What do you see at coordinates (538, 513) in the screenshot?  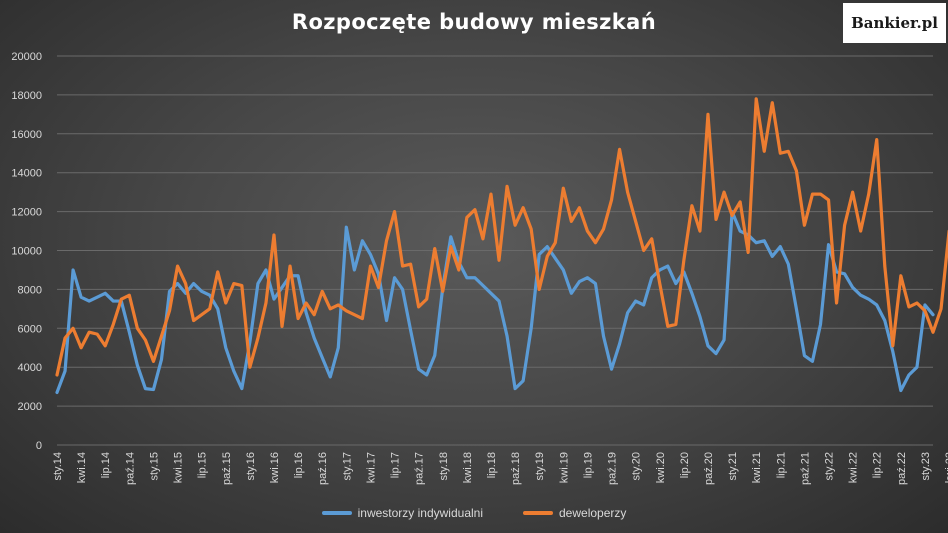 I see `legend-swatch-orange` at bounding box center [538, 513].